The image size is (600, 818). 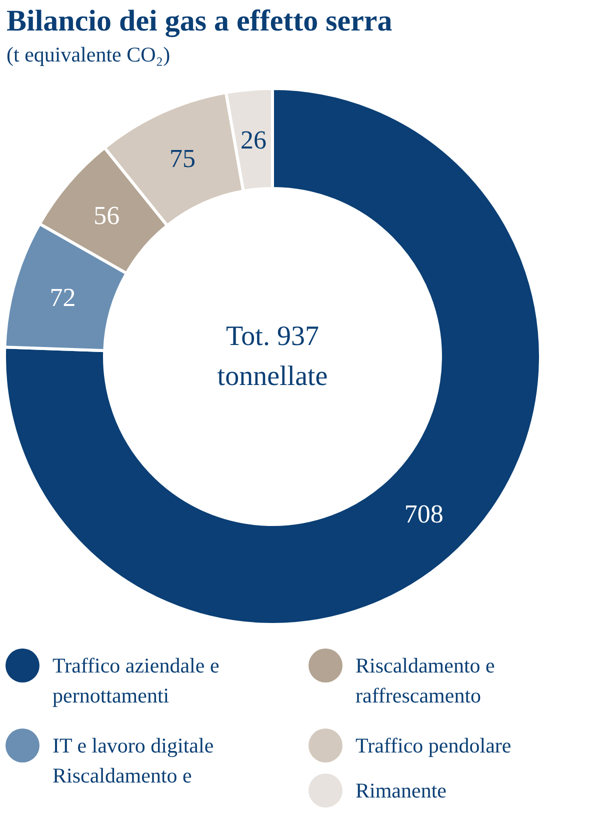 What do you see at coordinates (88, 54) in the screenshot?
I see `chart-subtitle: (t equivalente CO₂)` at bounding box center [88, 54].